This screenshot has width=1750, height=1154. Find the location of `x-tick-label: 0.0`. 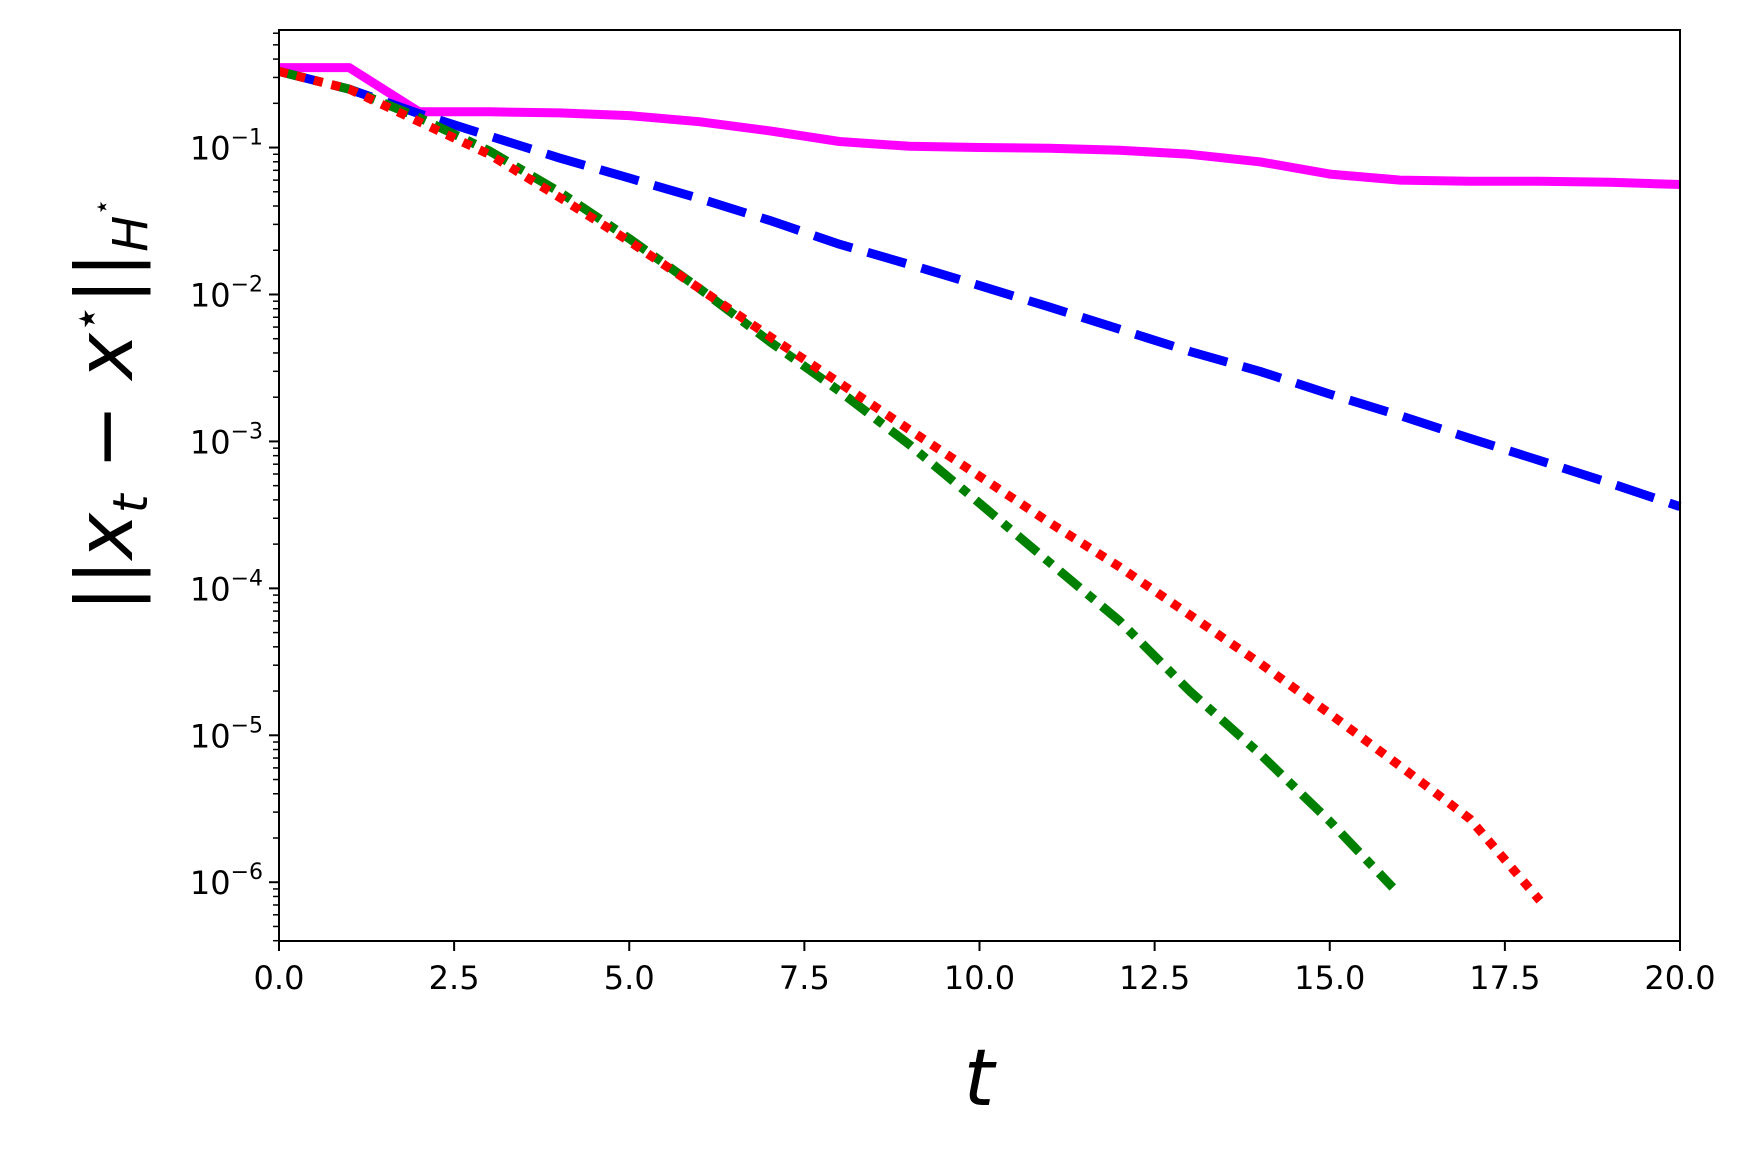

x-tick-label: 0.0 is located at coordinates (279, 978).